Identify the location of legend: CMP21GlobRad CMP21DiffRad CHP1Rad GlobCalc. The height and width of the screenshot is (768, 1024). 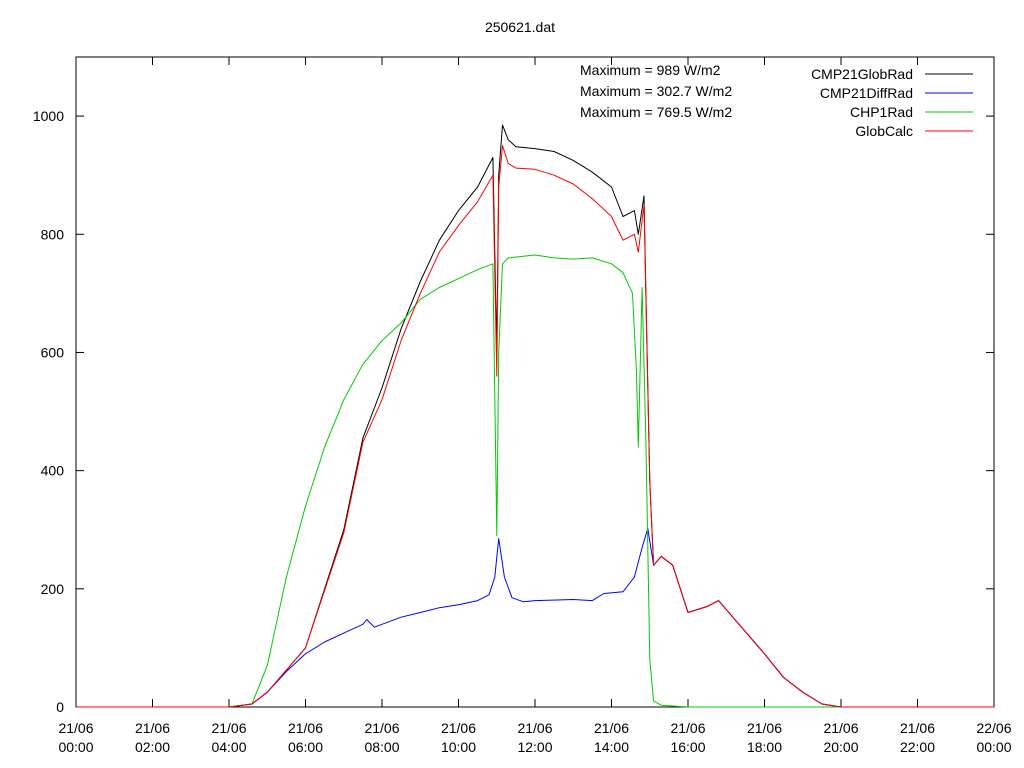
(892, 102).